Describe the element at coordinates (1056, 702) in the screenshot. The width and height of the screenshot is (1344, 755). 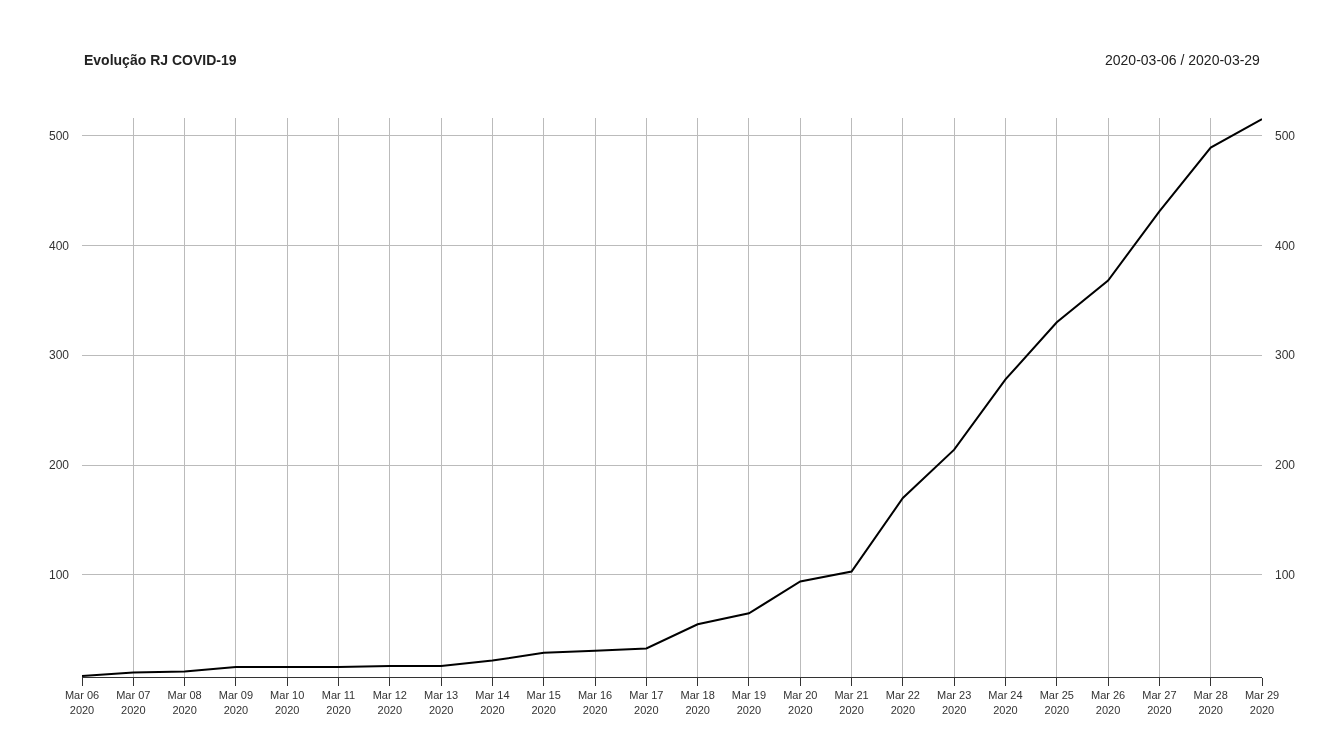
I see `x-tick-label: Mar 25 2020` at that location.